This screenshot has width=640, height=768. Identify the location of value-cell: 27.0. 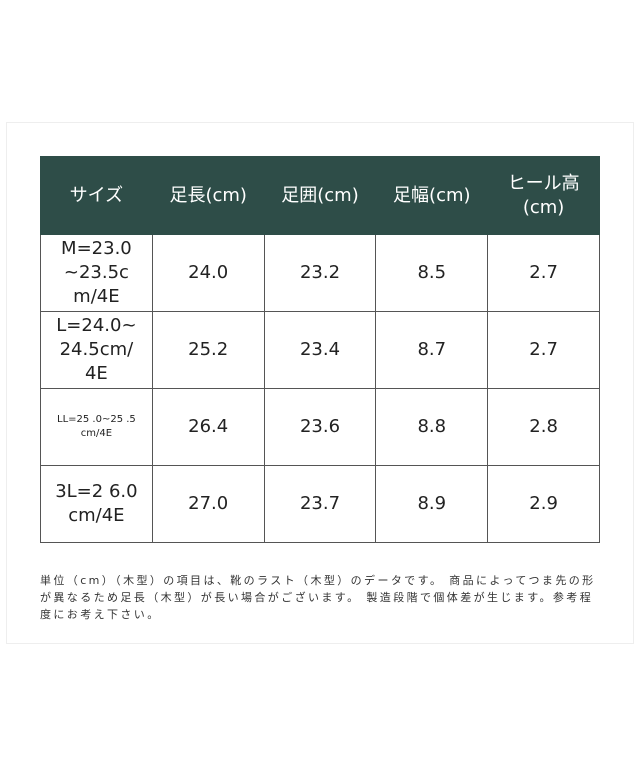
(208, 504).